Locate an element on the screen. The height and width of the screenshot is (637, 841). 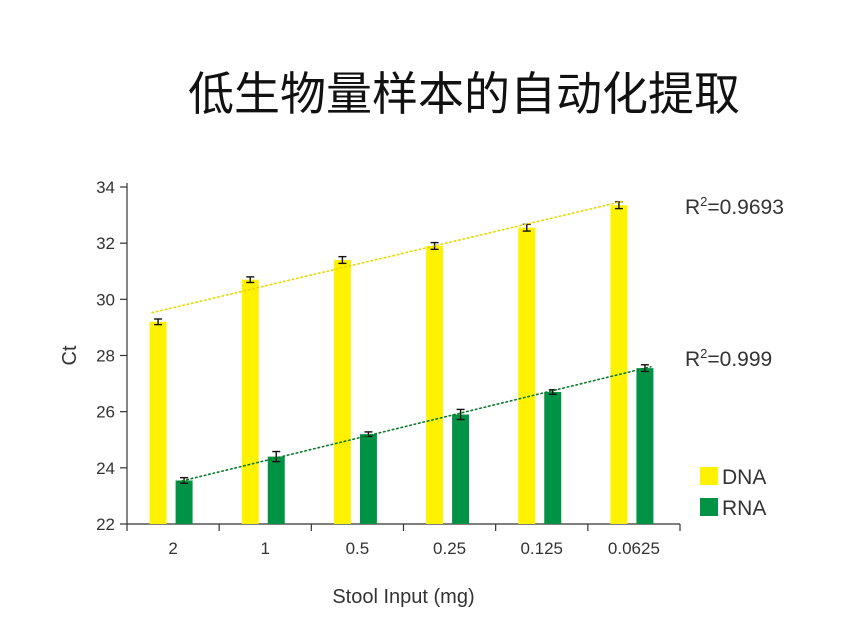
x-tick-label: 0.0625 is located at coordinates (634, 548).